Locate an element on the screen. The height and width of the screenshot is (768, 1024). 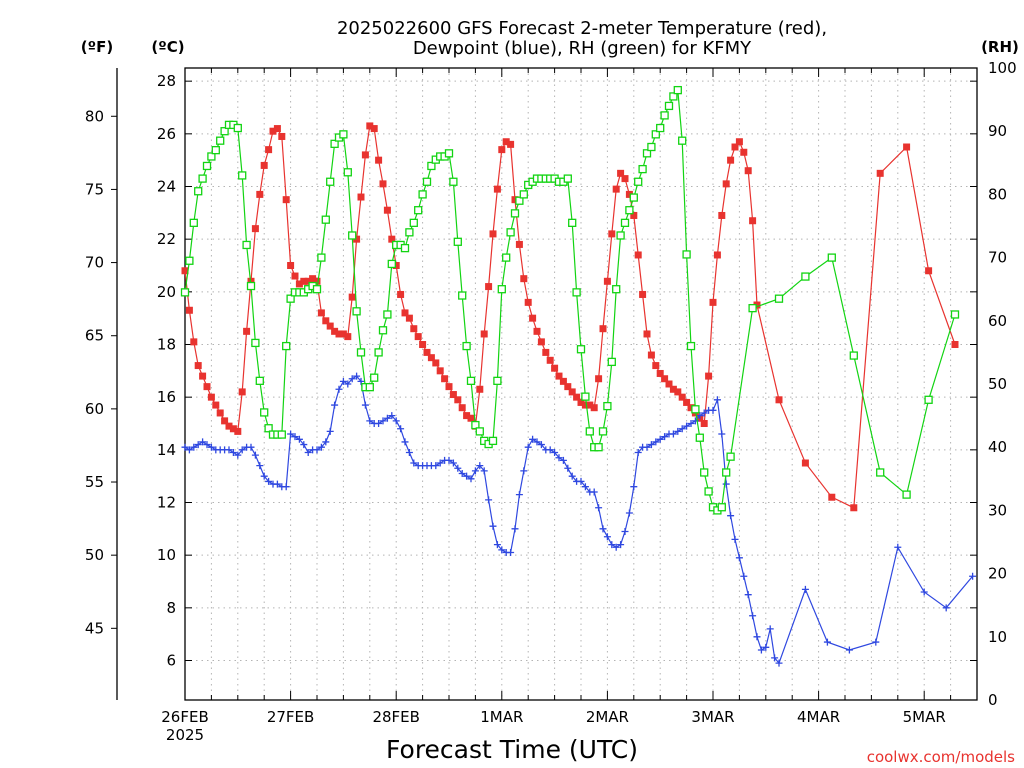
rh-unit-label: (RH) is located at coordinates (1000, 47).